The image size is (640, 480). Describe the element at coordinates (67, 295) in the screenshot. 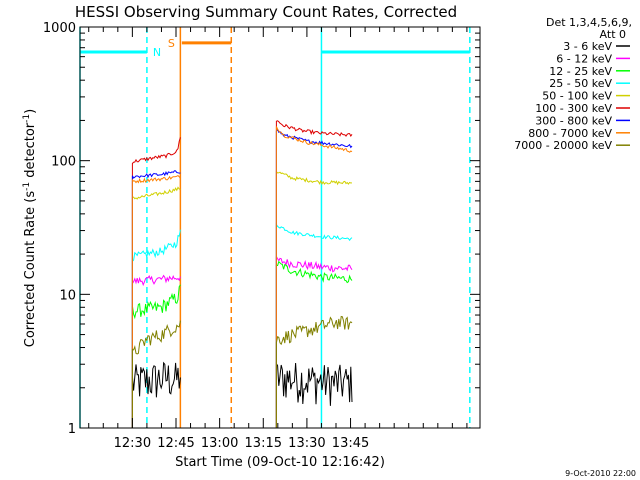

I see `y-tick-label: 10` at that location.